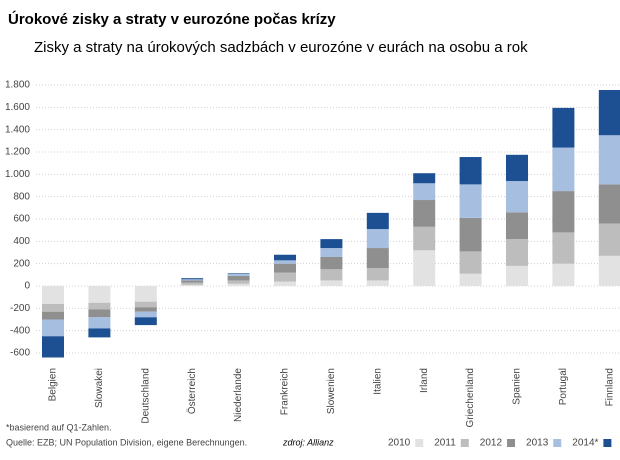  What do you see at coordinates (377, 381) in the screenshot?
I see `x-tick-label: Italien` at bounding box center [377, 381].